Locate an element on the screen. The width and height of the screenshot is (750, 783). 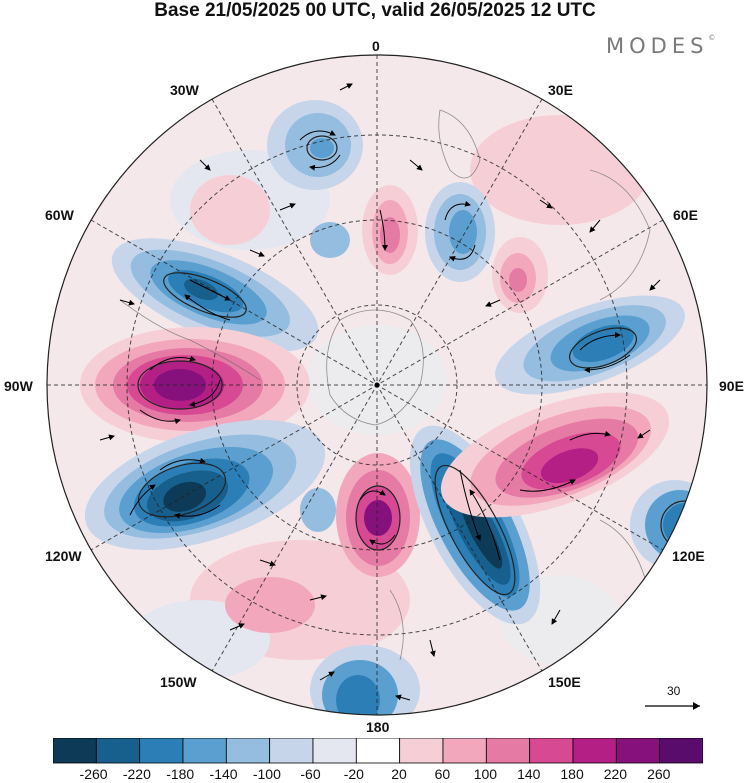
colorbar-tick-label: 260 is located at coordinates (659, 774).